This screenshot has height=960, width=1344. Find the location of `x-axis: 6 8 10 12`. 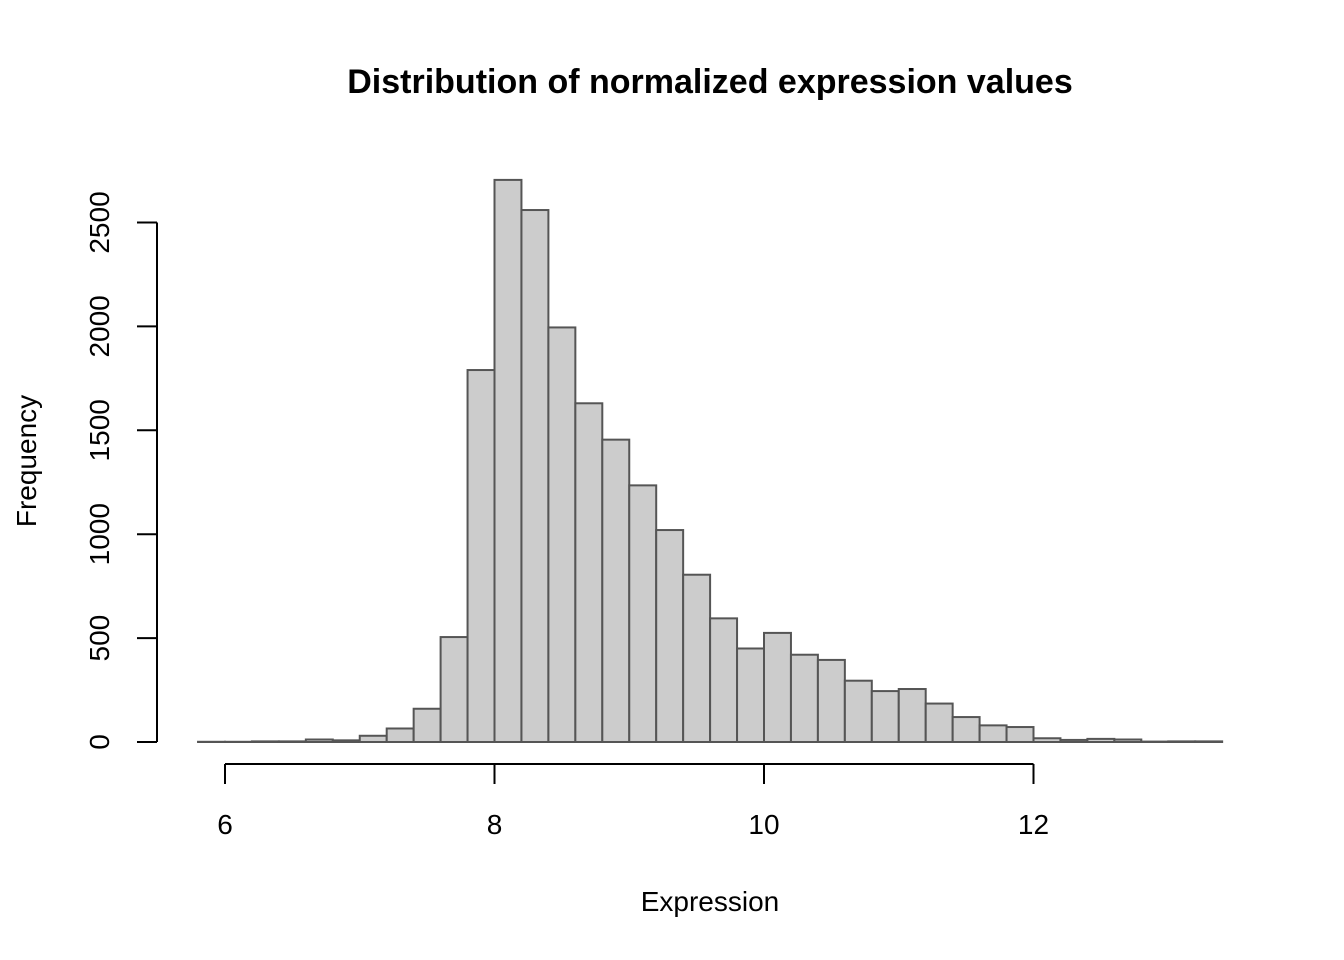

x-axis: 6 8 10 12 is located at coordinates (633, 801).